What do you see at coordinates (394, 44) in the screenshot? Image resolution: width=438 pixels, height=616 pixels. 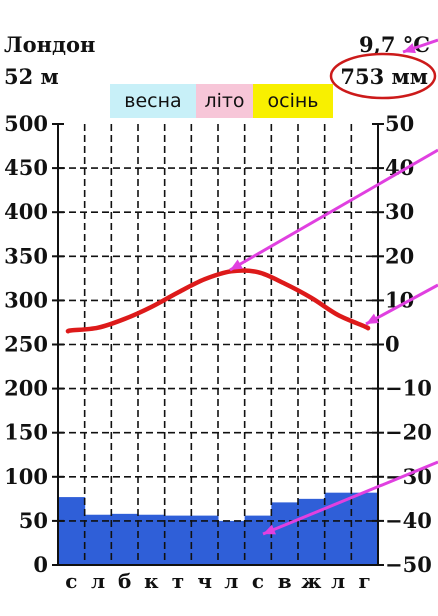 I see `annual-temperature: 9,7 °С` at bounding box center [394, 44].